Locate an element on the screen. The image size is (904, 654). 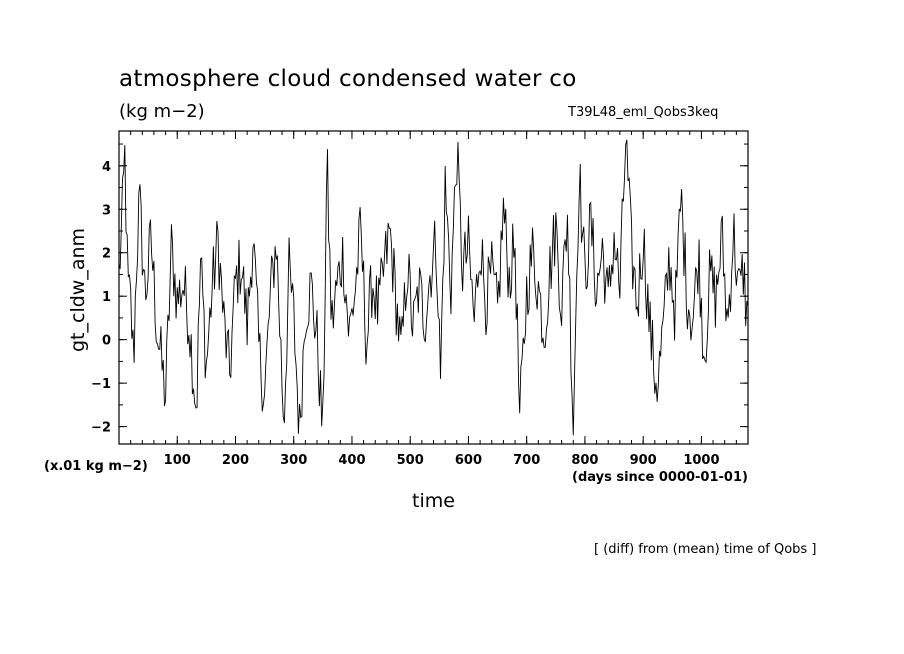
x-tick-label: 500 is located at coordinates (410, 460).